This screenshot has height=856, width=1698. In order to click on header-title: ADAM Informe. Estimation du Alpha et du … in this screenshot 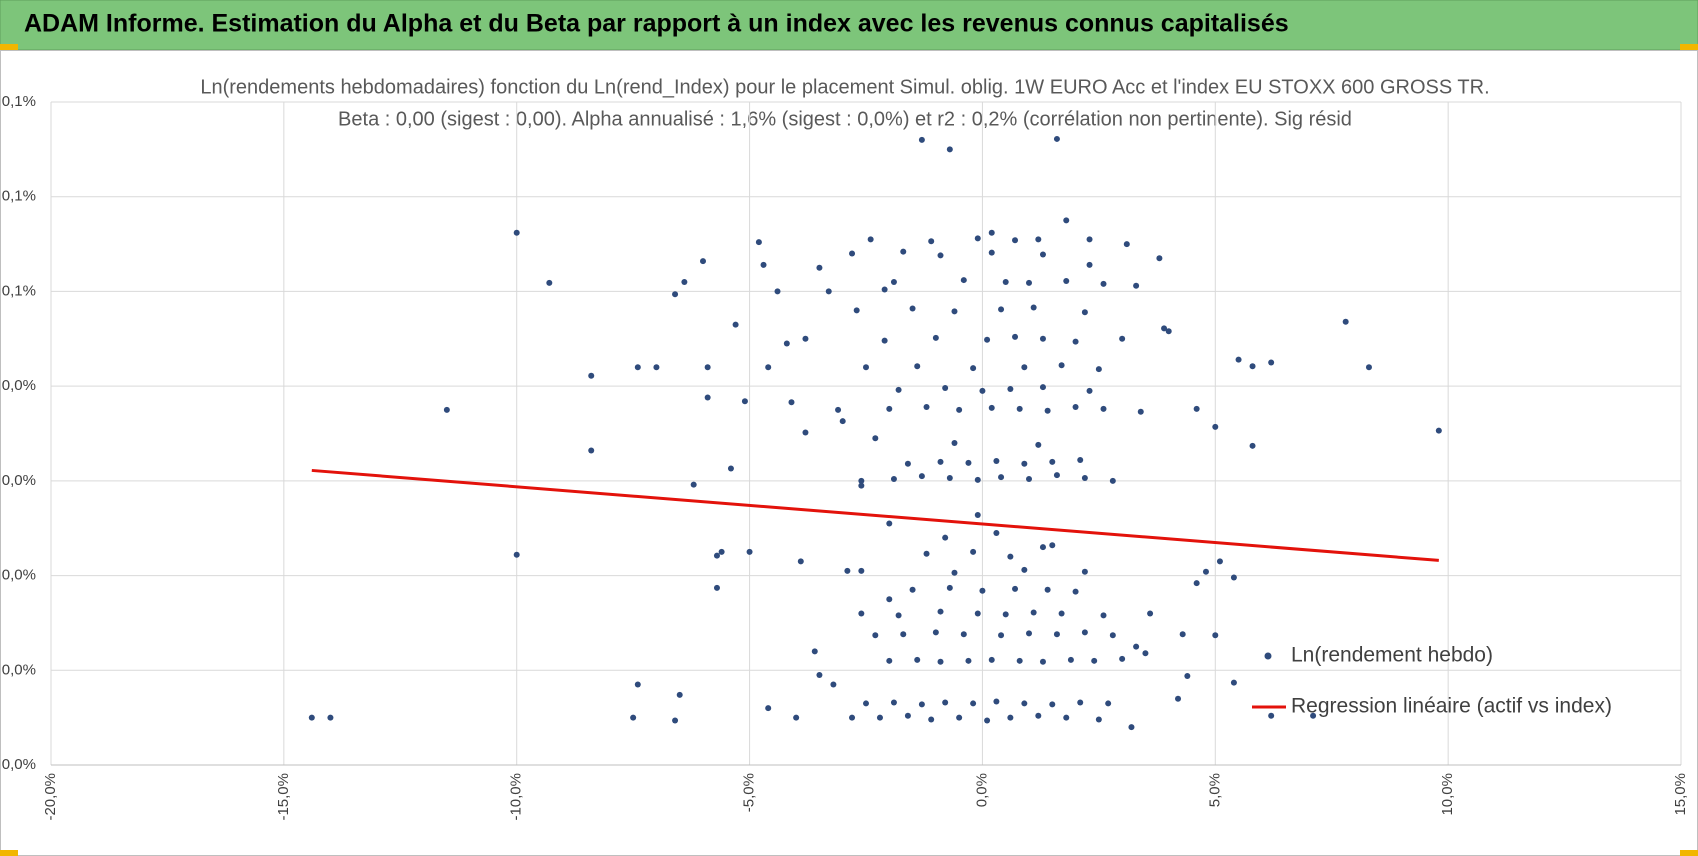, I will do `click(656, 24)`.